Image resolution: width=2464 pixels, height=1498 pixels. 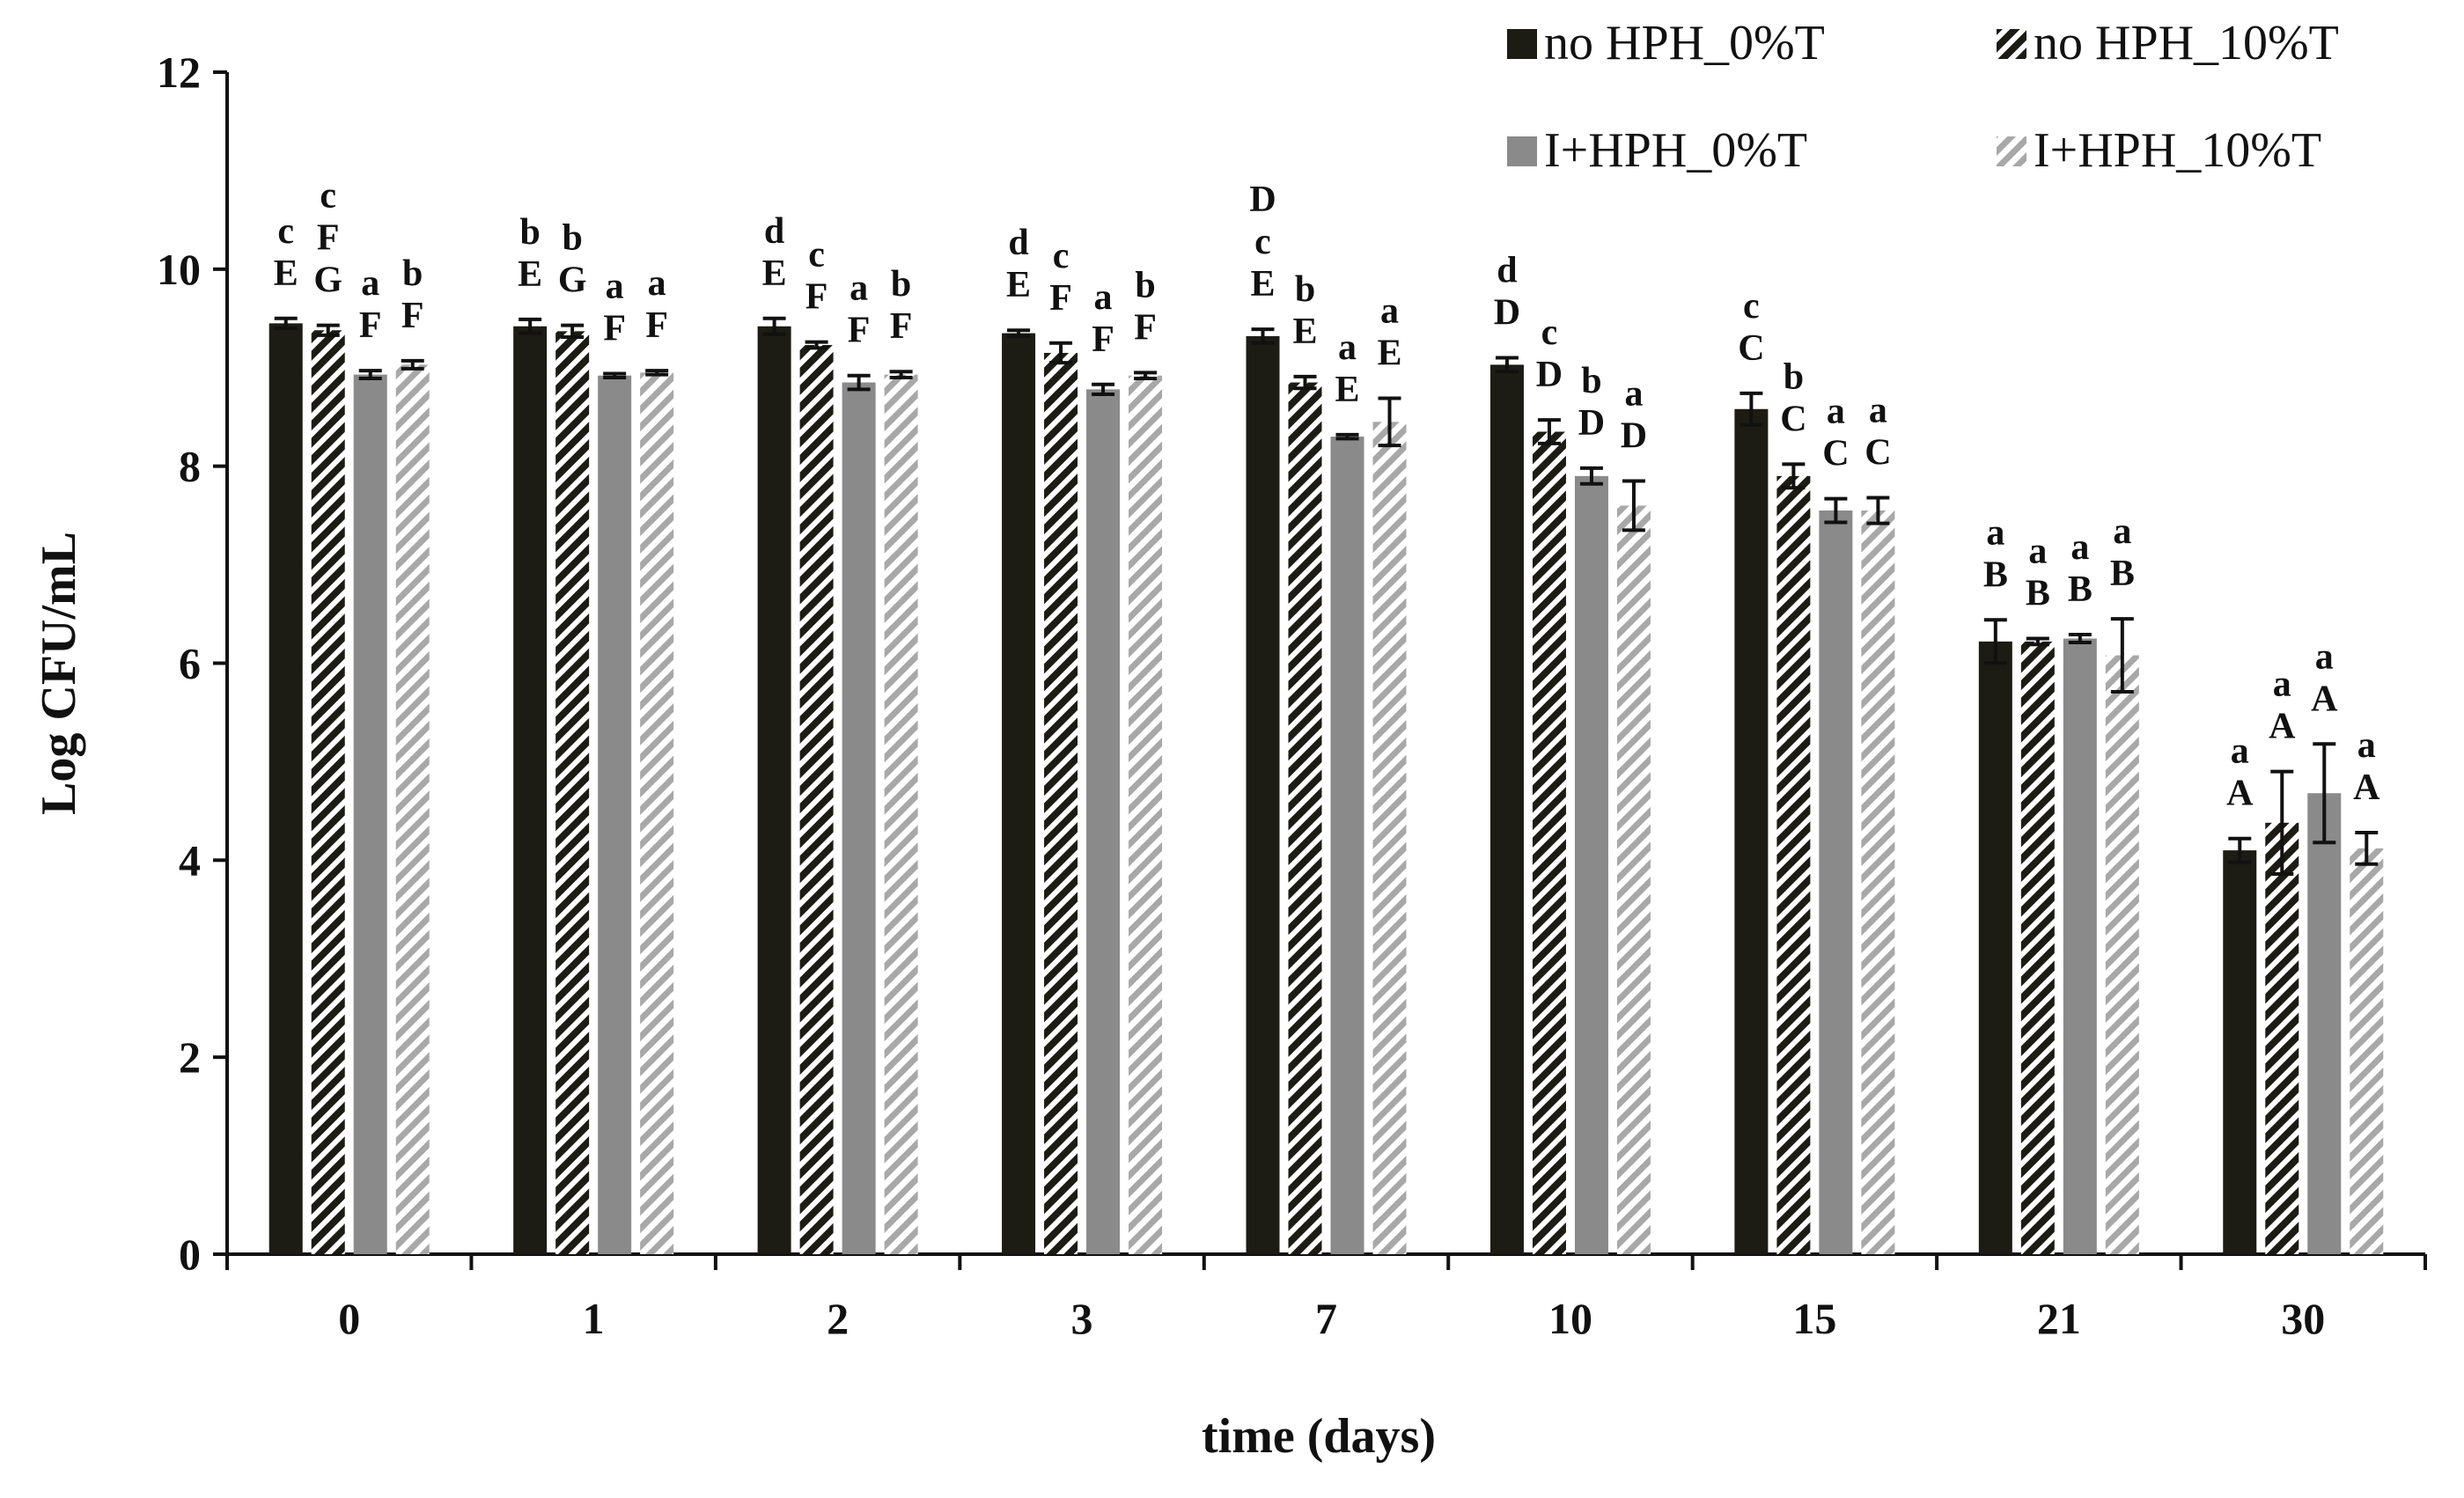 I want to click on legend: no HPH_0%T no HPH_10%T I+HPH_0%T I+HPH_10%T, so click(x=1923, y=97).